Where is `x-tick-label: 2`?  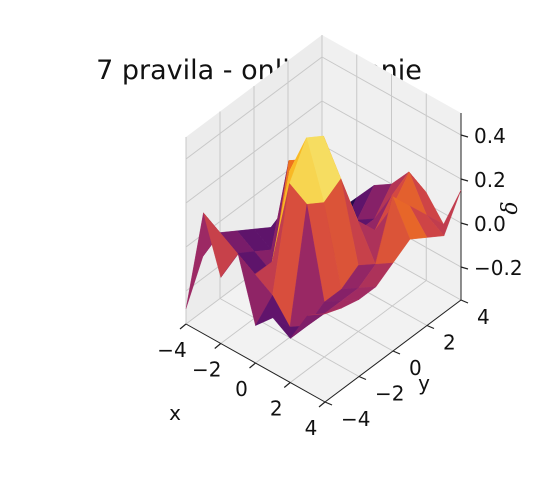
x-tick-label: 2 is located at coordinates (276, 409).